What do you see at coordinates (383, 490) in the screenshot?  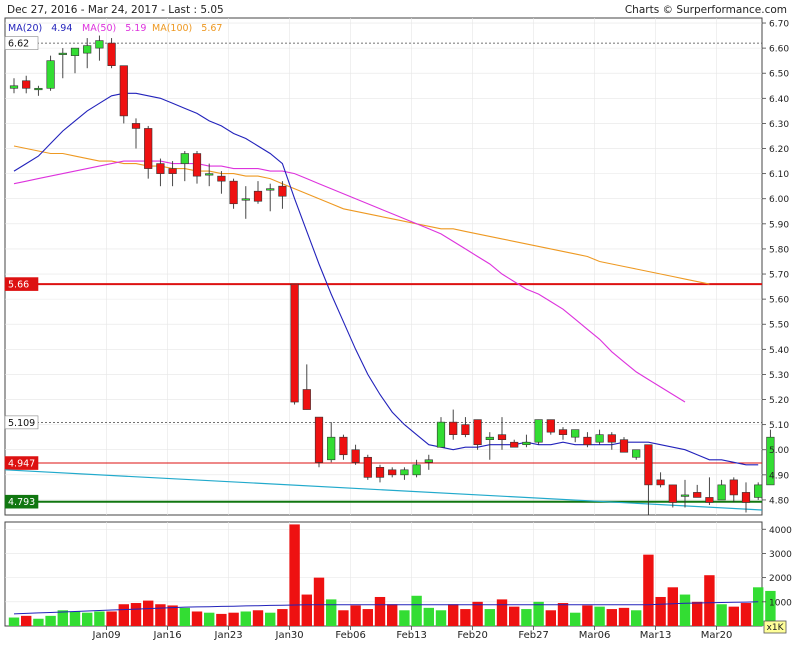 I see `trend-line` at bounding box center [383, 490].